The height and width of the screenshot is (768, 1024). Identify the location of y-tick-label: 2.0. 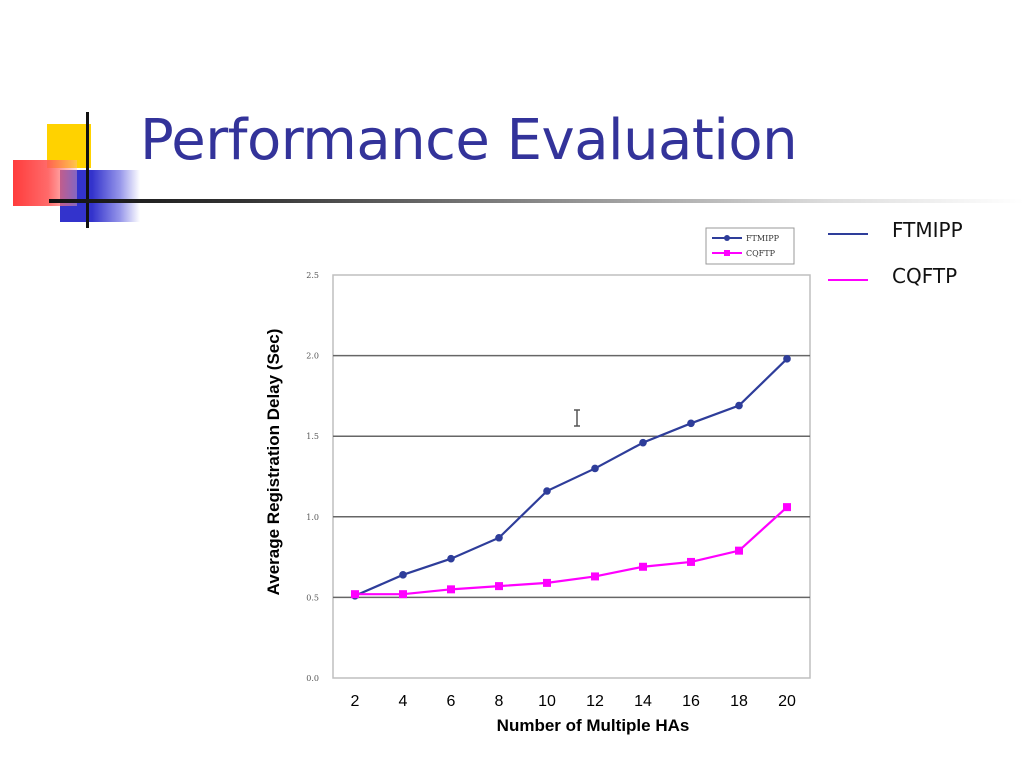
(312, 356).